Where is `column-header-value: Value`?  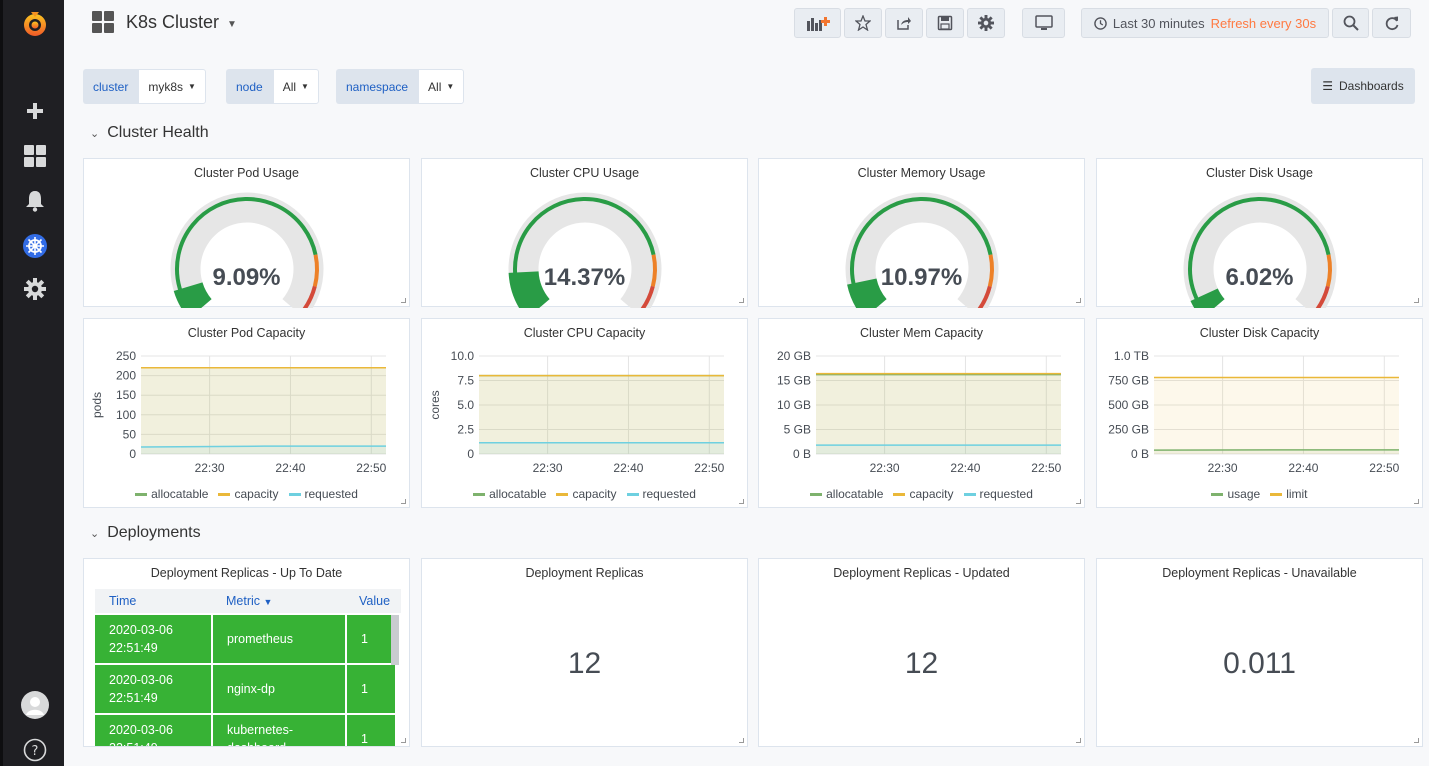
column-header-value: Value is located at coordinates (375, 601).